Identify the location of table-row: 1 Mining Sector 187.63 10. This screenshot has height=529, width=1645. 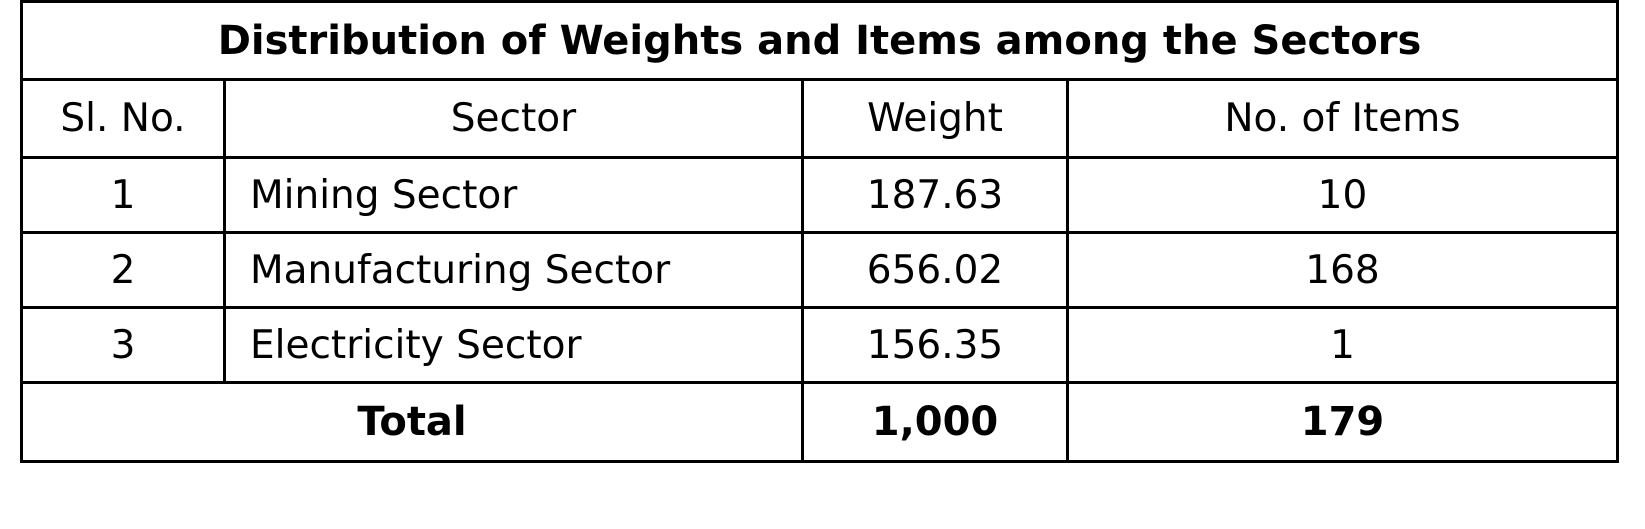
(819, 195).